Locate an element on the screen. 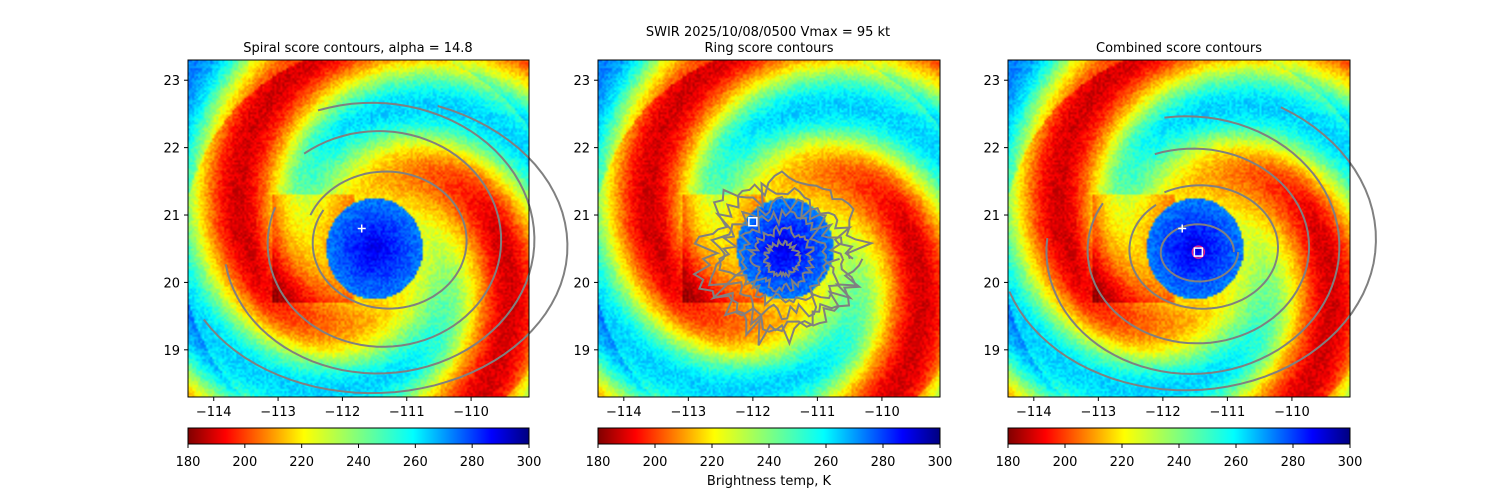 The height and width of the screenshot is (500, 1500). panel-ring-title: Ring score contours is located at coordinates (768, 48).